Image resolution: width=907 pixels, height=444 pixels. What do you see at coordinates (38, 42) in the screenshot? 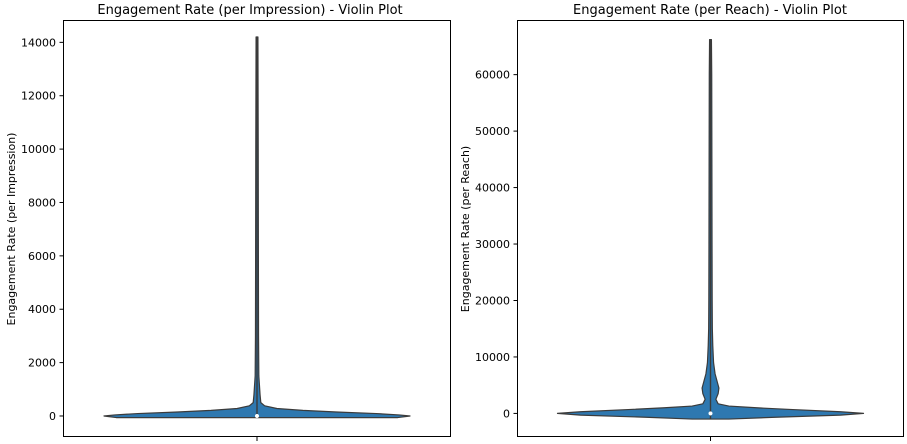
I see `y-tick-label: 14000` at bounding box center [38, 42].